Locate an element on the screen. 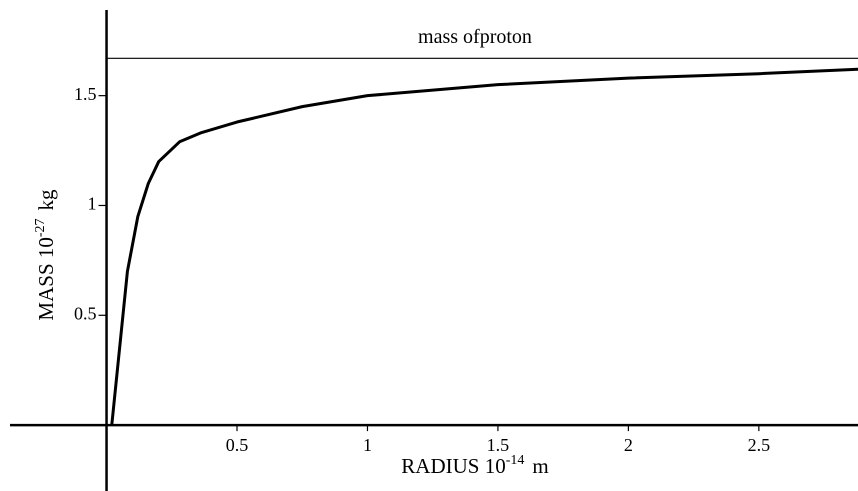 This screenshot has width=858, height=491. y-label-exp: -27 is located at coordinates (40, 227).